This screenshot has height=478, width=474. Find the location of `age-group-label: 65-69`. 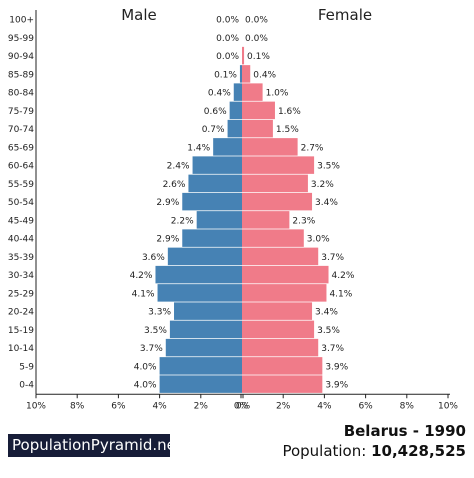

age-group-label: 65-69 is located at coordinates (21, 148).